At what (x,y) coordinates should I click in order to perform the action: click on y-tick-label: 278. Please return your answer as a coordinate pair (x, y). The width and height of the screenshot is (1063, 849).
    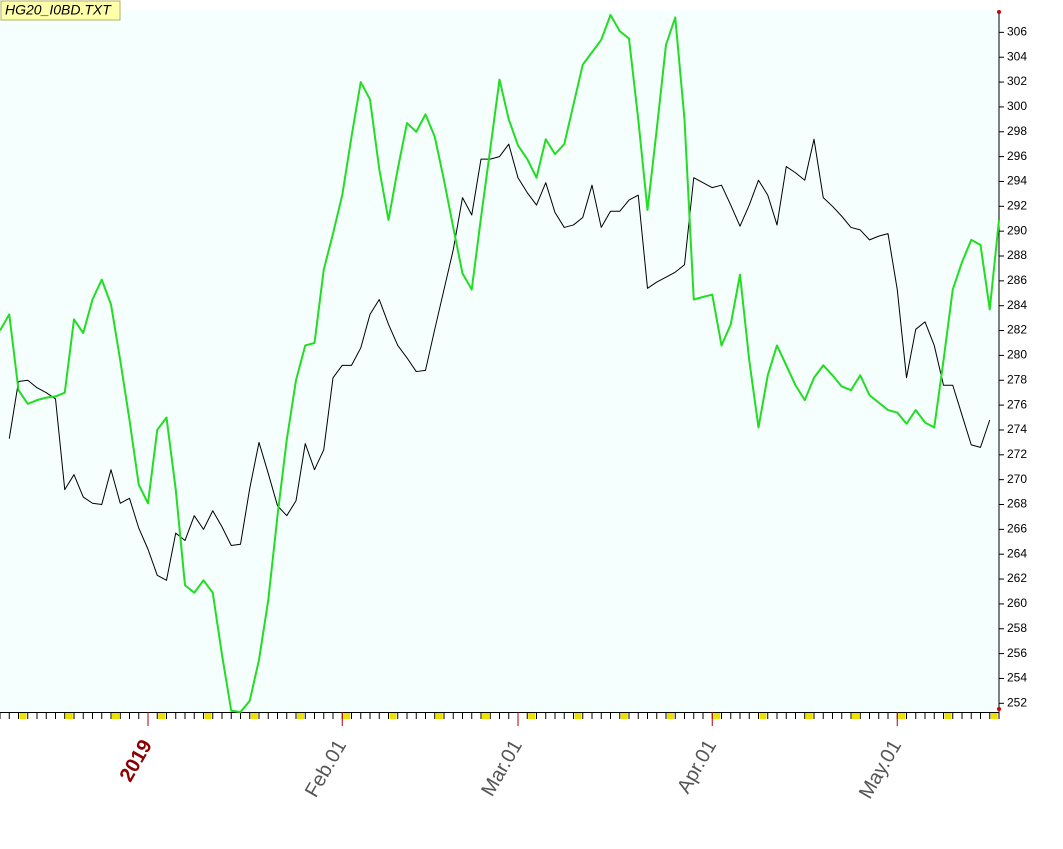
    Looking at the image, I should click on (1017, 379).